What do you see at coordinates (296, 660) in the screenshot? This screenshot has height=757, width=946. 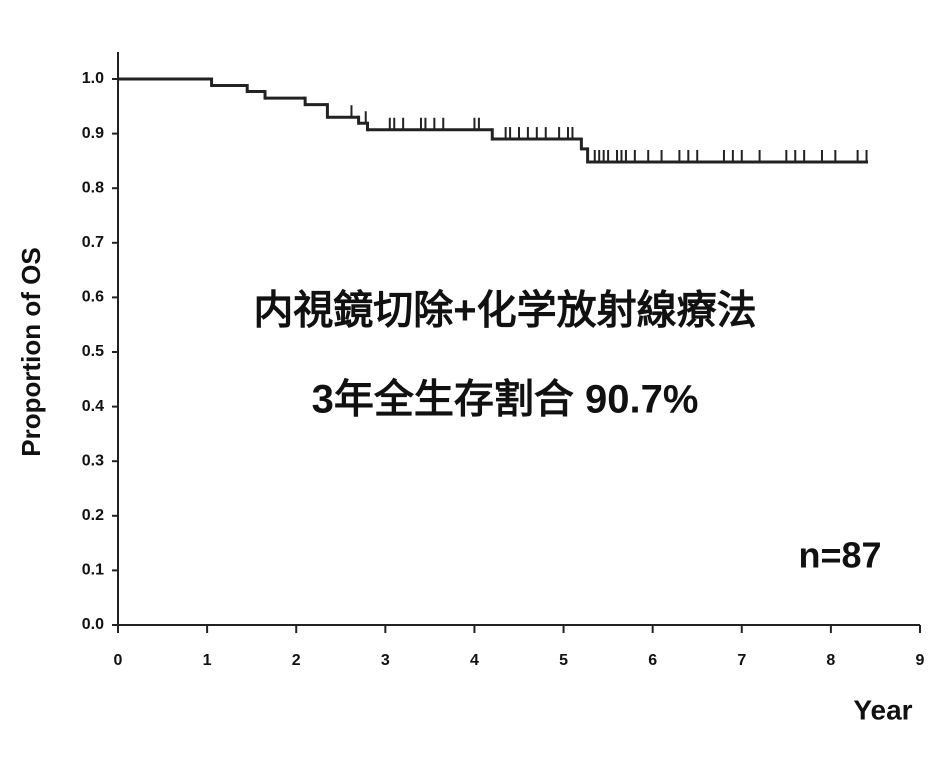 I see `x-tick-label: 2` at bounding box center [296, 660].